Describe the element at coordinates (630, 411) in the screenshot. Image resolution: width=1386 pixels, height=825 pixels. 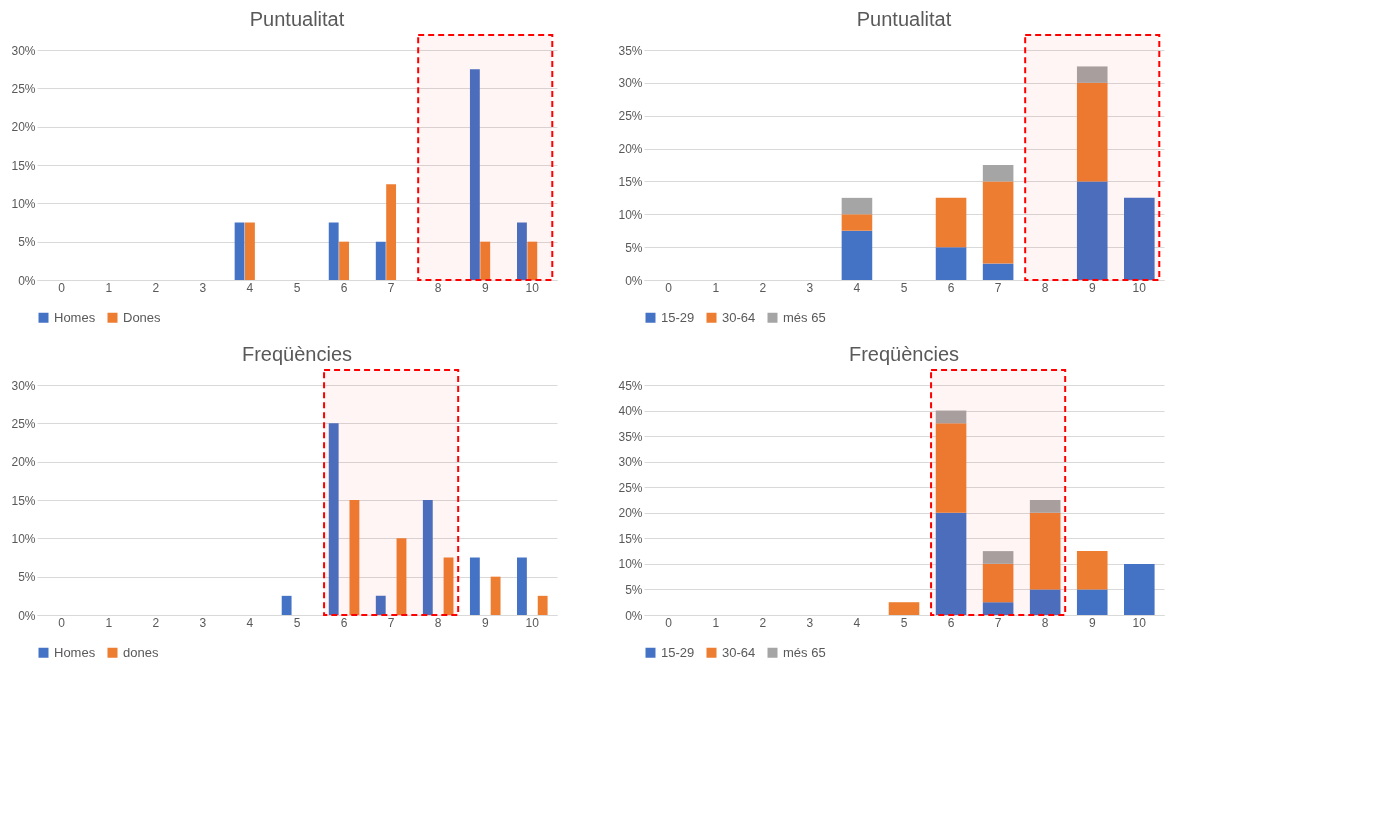
I see `y-tick-label: 40%` at that location.